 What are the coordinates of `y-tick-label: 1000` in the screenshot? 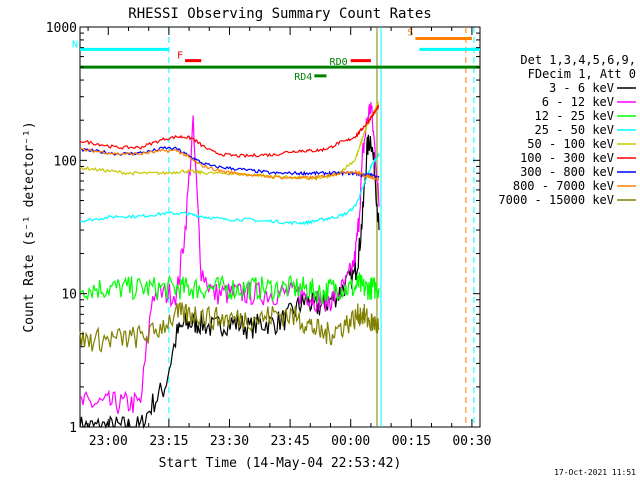 It's located at (61, 28).